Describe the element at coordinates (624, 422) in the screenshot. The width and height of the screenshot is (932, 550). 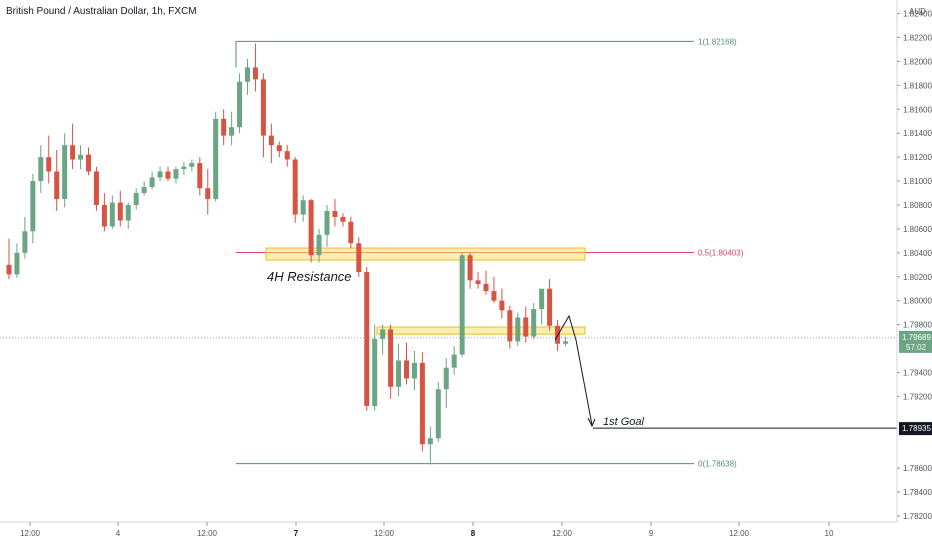
I see `goal-label: 1st Goal` at that location.